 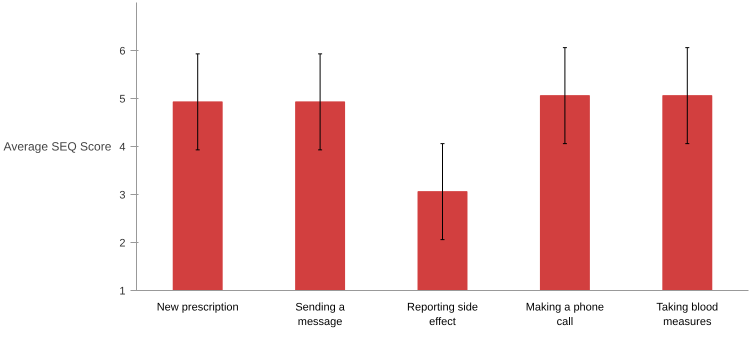 I want to click on x-tick-label: Sending a message, so click(x=320, y=315).